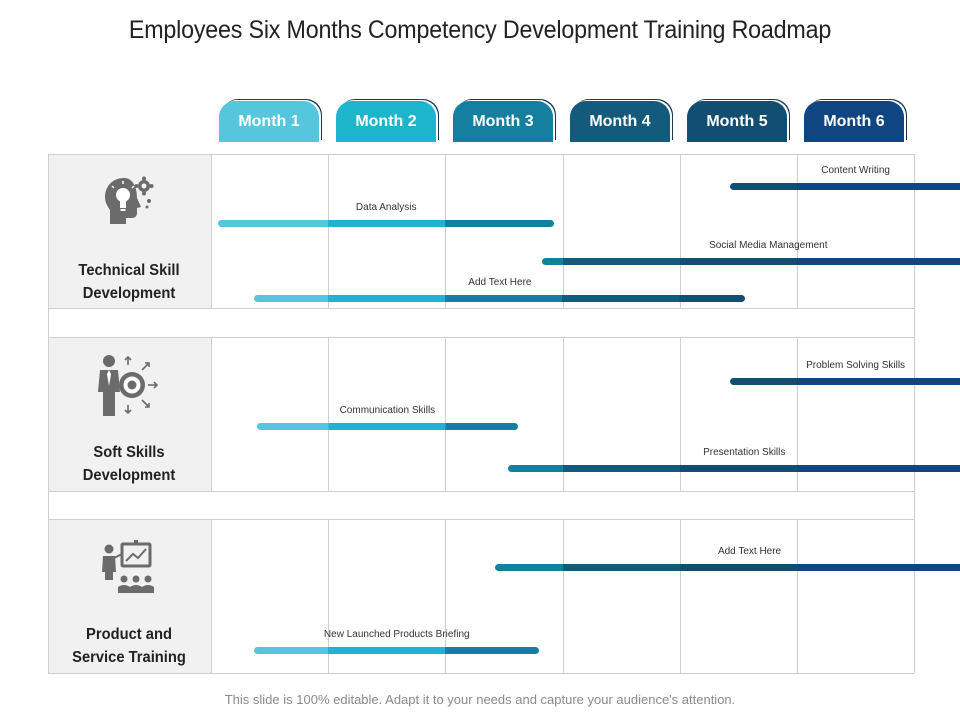 The height and width of the screenshot is (720, 960). What do you see at coordinates (269, 121) in the screenshot?
I see `month-tab-1: Month 1` at bounding box center [269, 121].